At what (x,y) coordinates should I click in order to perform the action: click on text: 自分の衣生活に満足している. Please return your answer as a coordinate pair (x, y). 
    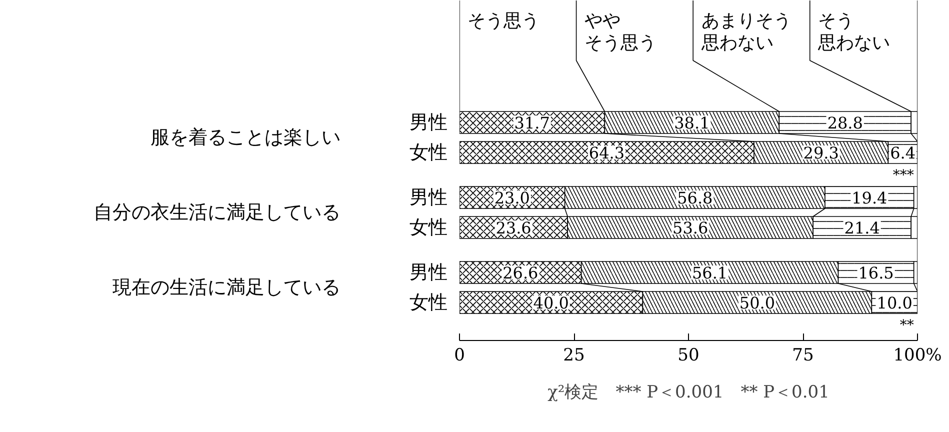
    Looking at the image, I should click on (217, 213).